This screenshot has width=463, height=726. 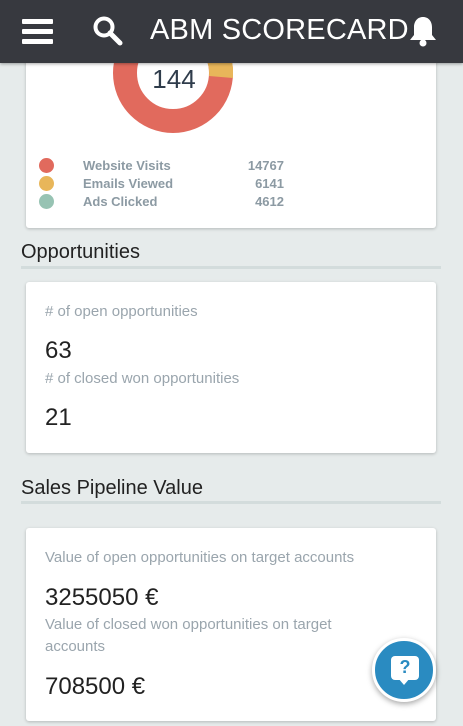 I want to click on help-chat-icon, so click(x=405, y=668).